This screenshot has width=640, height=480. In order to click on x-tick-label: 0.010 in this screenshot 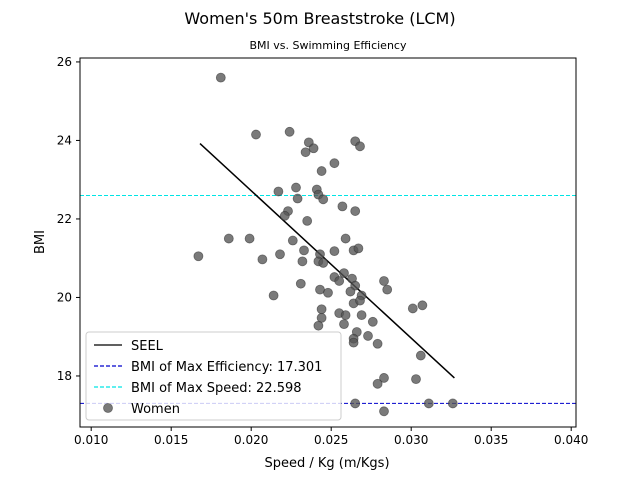, I will do `click(91, 440)`.